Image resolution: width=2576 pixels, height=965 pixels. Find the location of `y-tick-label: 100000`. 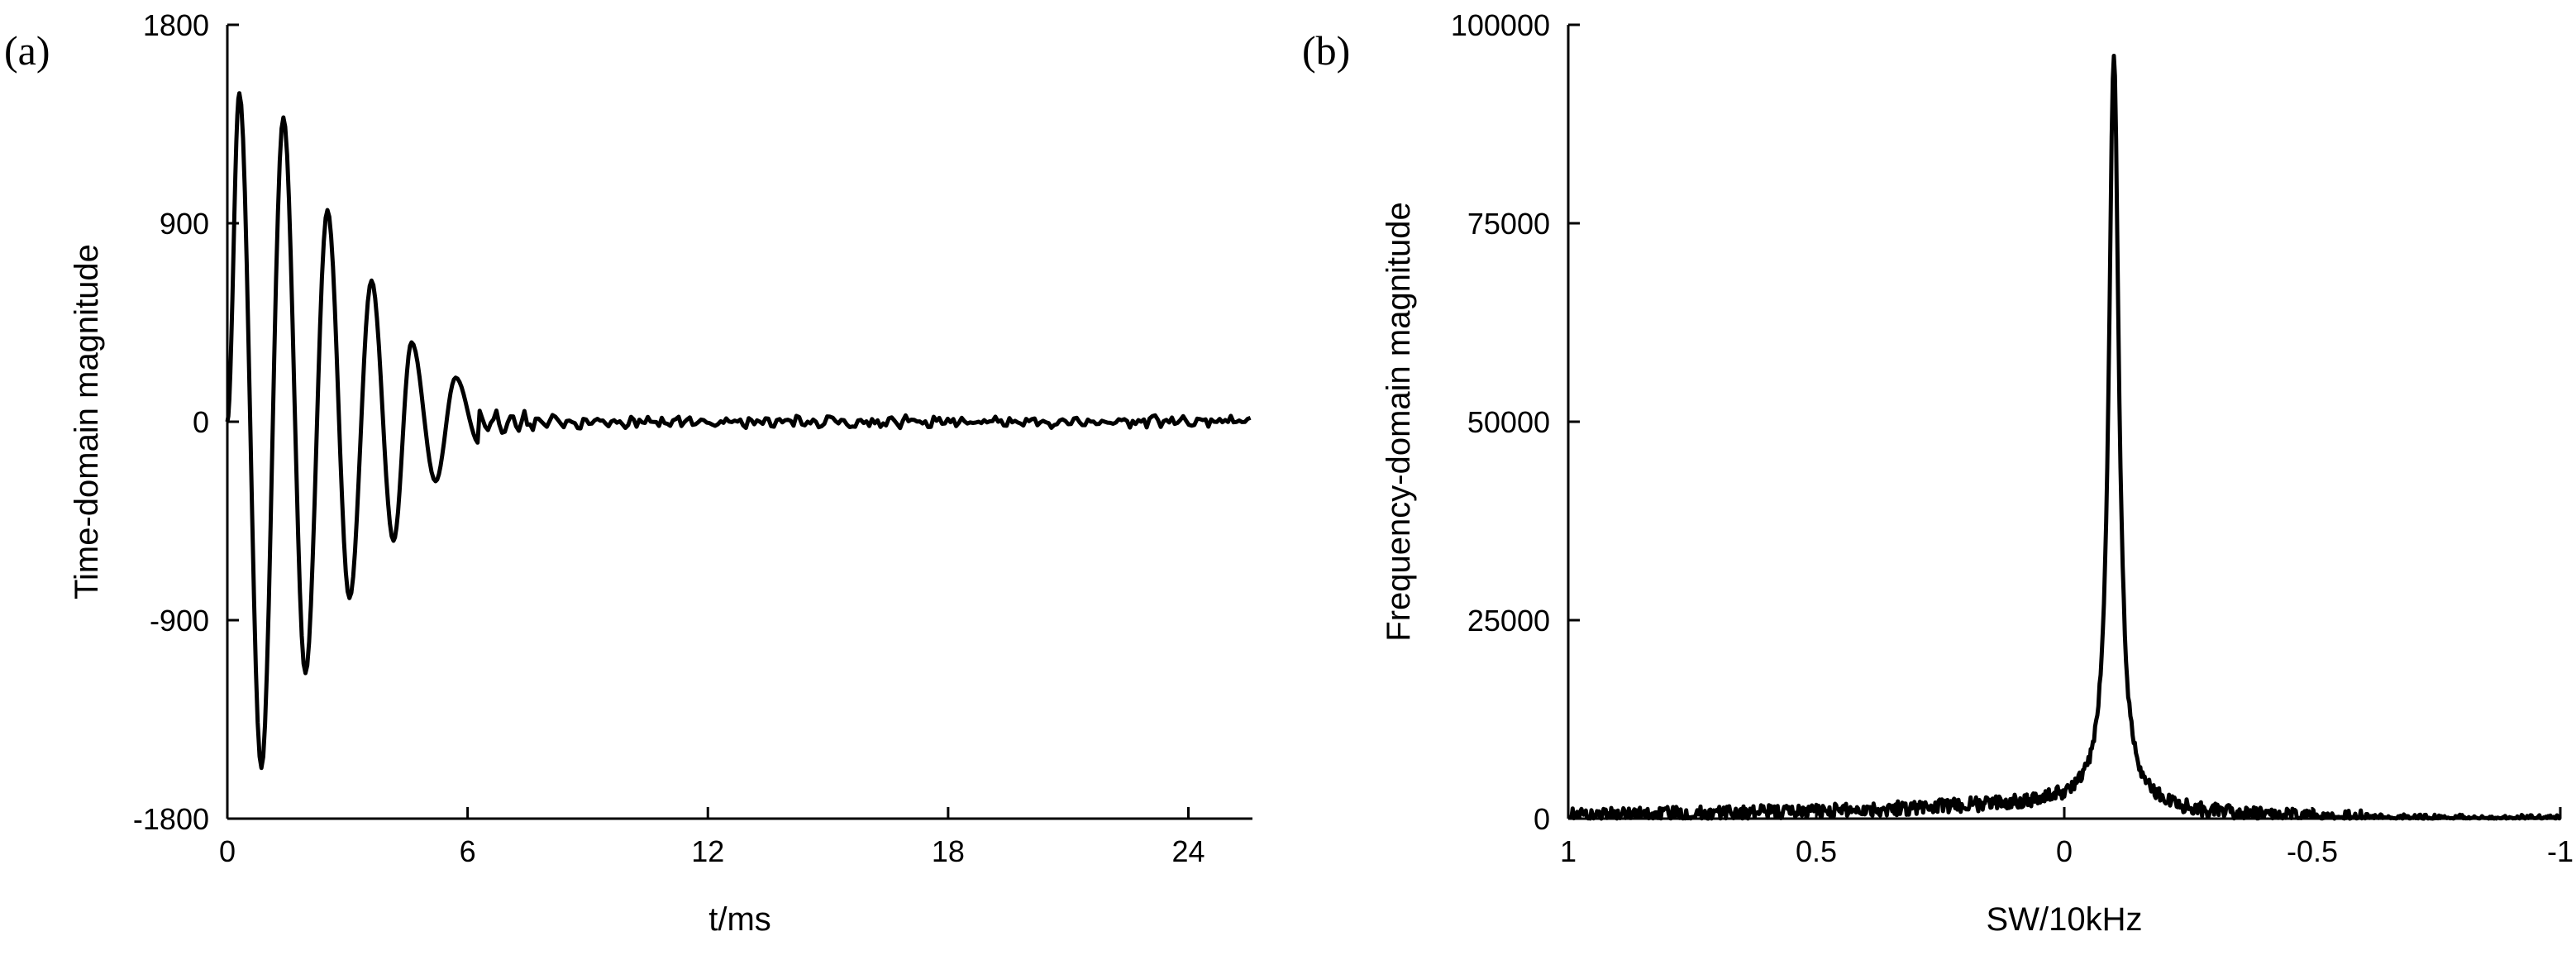

y-tick-label: 100000 is located at coordinates (1500, 25).